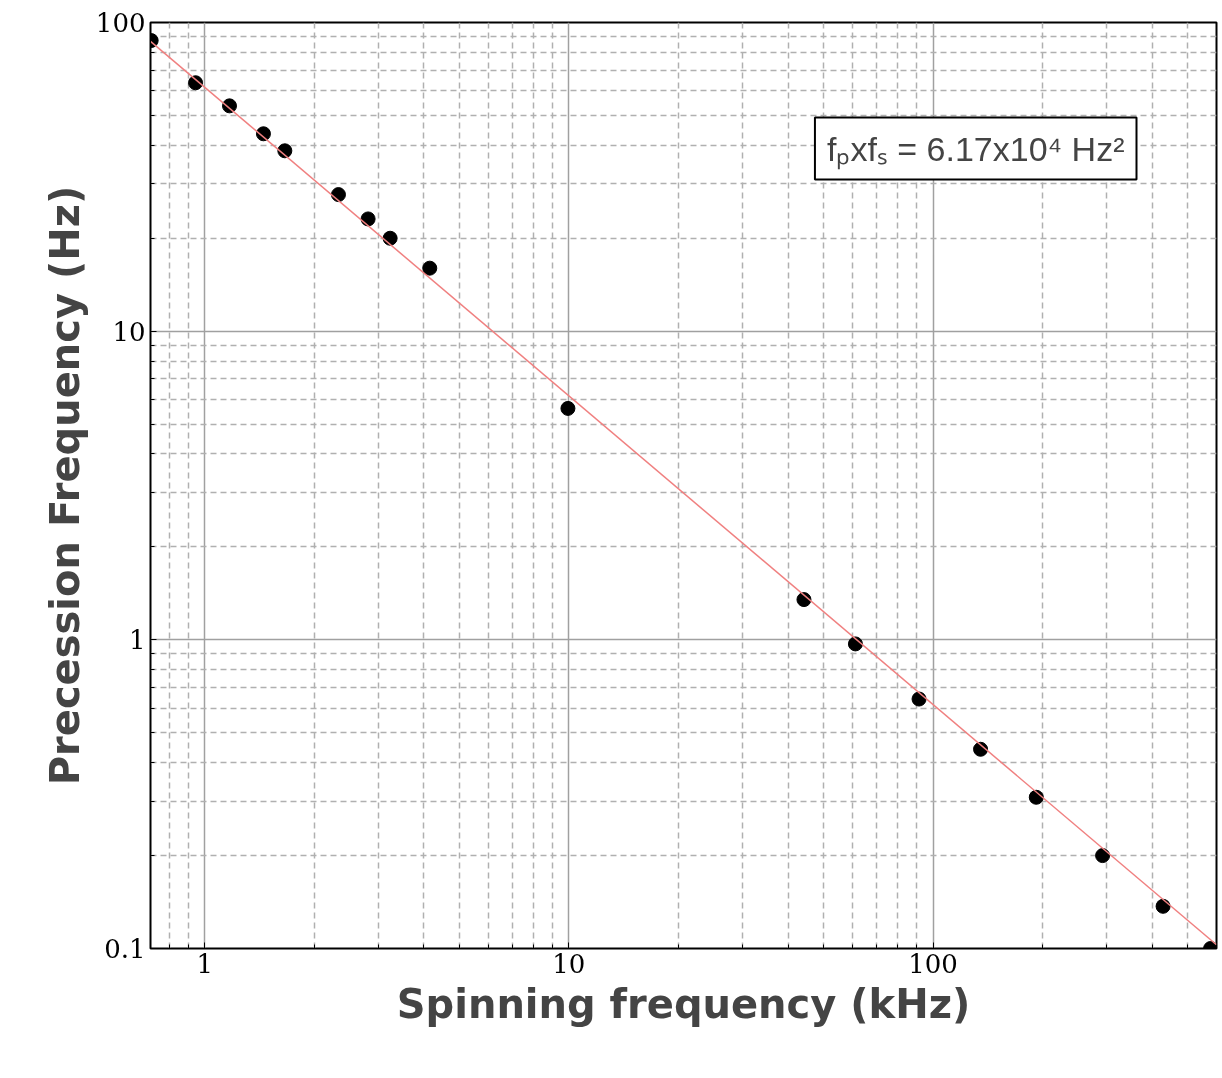 The image size is (1222, 1078). I want to click on annotation: fₚxfₛ = 6.17x10⁴ Hz², so click(975, 149).